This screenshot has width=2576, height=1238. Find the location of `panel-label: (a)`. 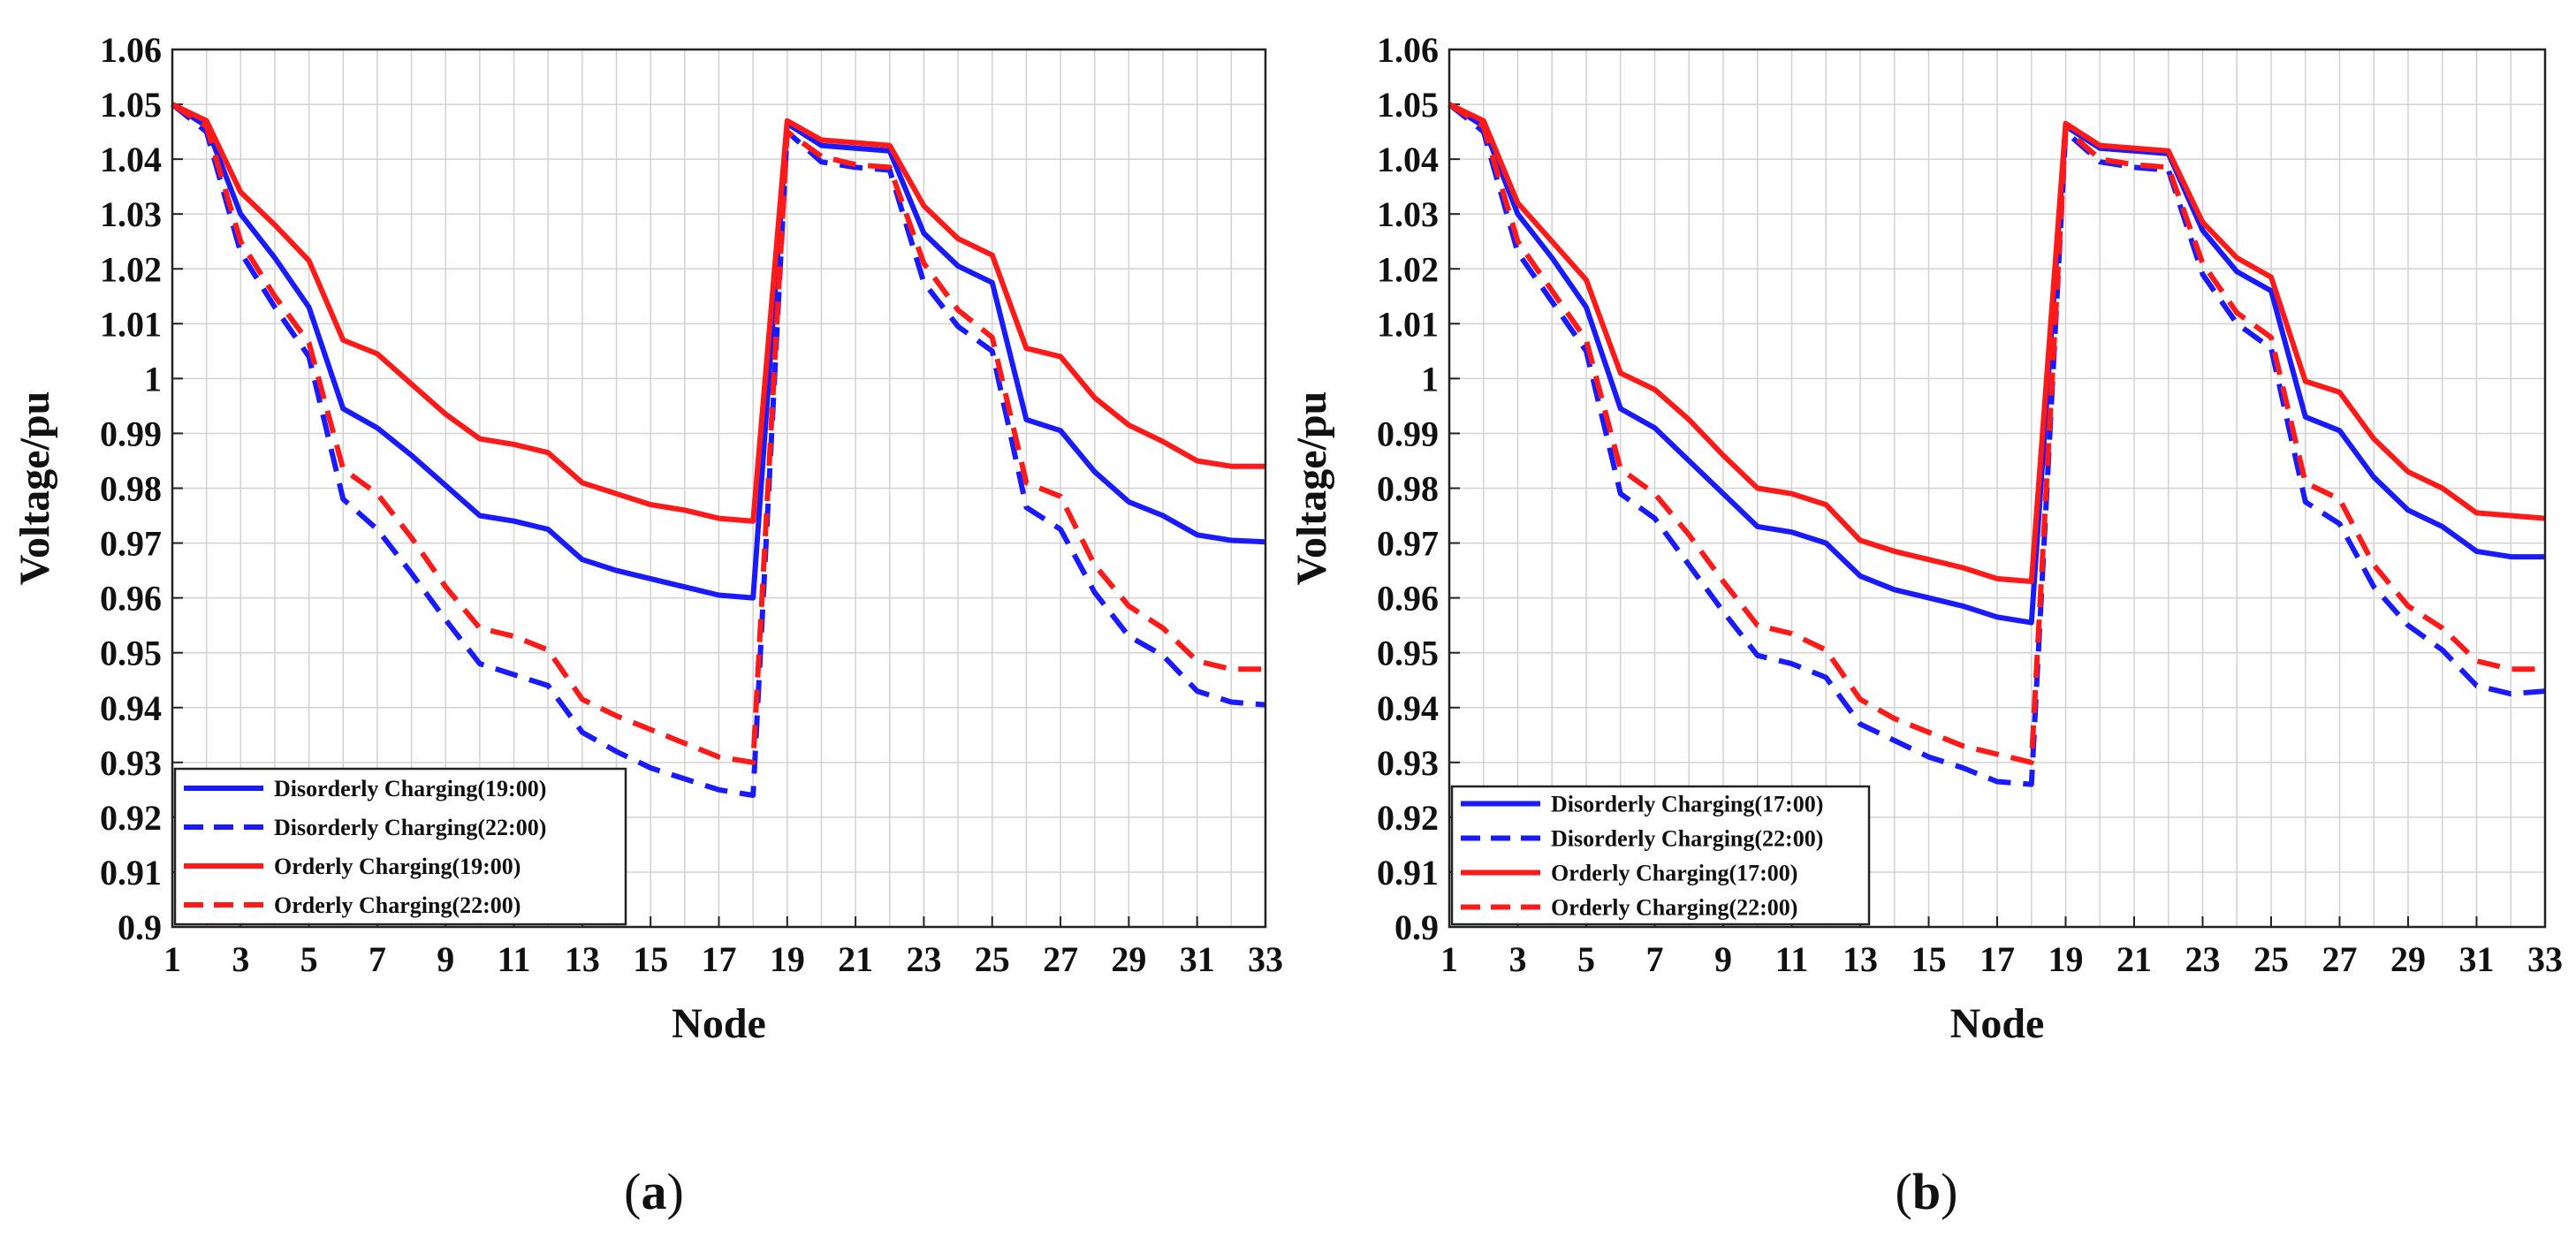

panel-label: (a) is located at coordinates (654, 1192).